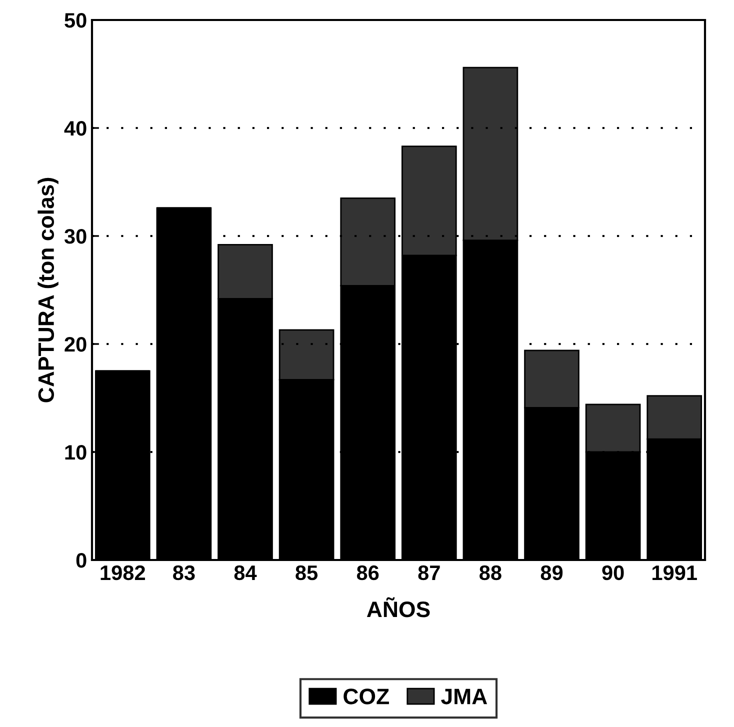  I want to click on x-tick-label: 85, so click(307, 572).